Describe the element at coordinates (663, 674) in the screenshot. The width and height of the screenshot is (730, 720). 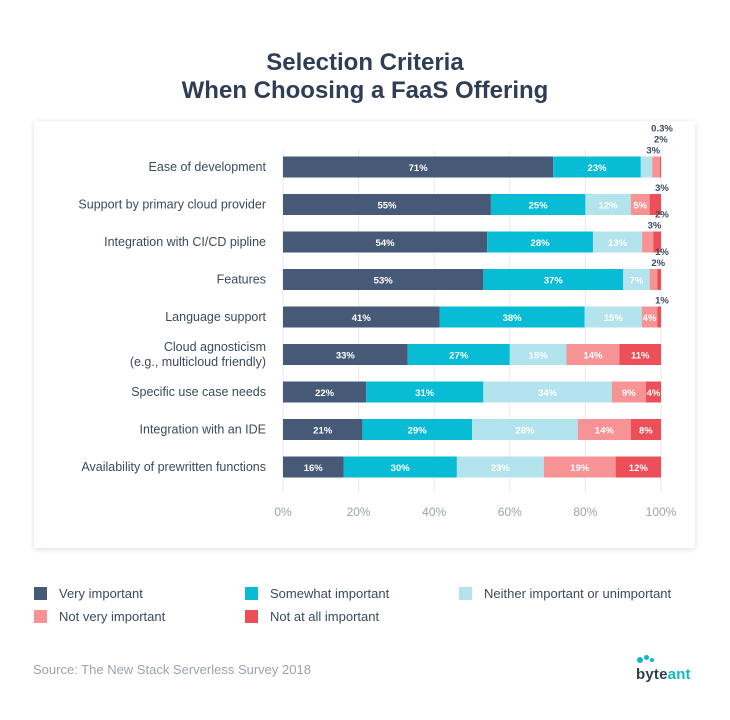
I see `logo-text: byteant` at that location.